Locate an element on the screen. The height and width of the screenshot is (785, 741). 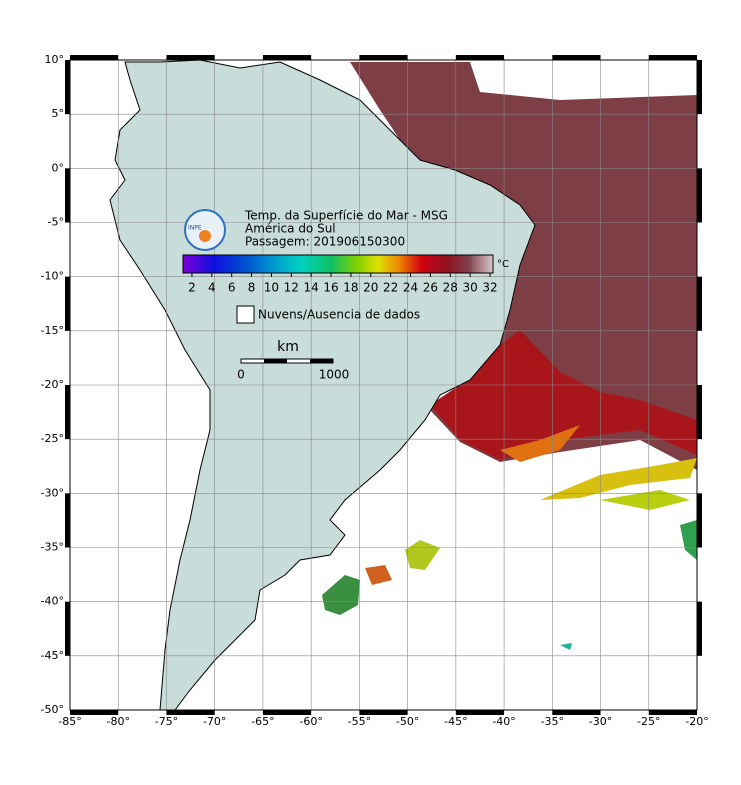
lon-tick-label: -75° is located at coordinates (166, 721).